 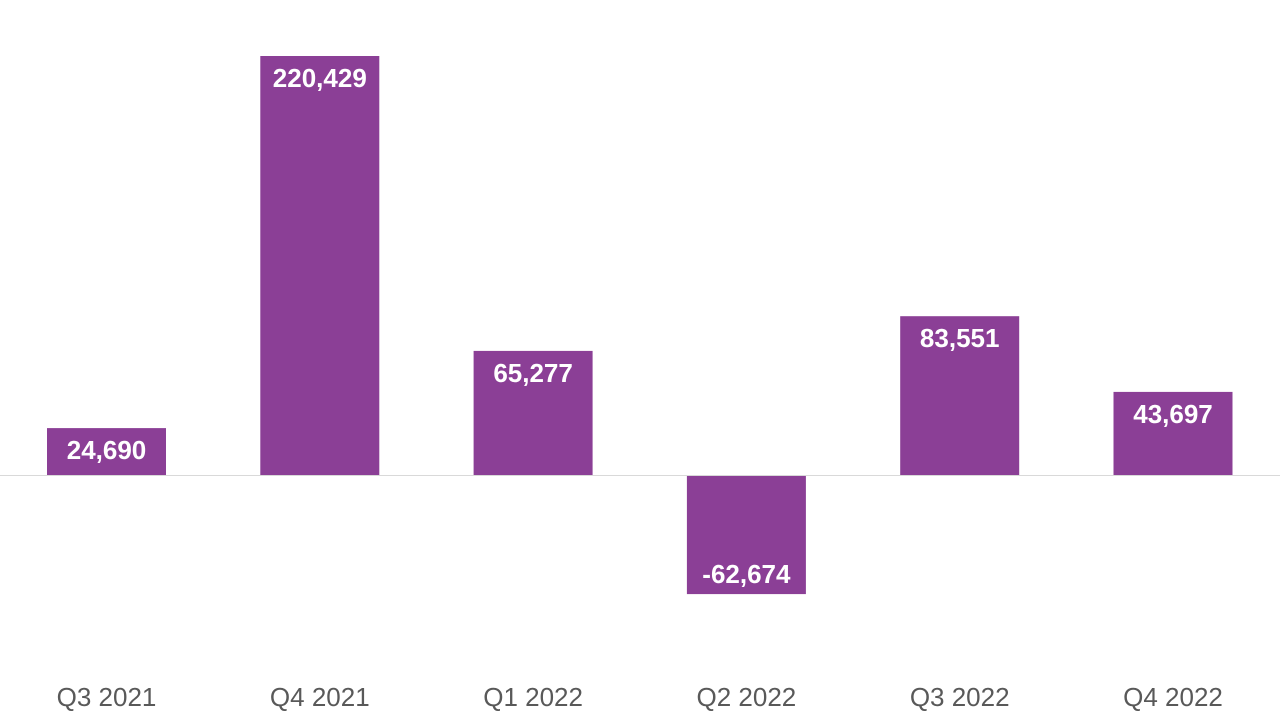 I want to click on value-label: -62,674, so click(x=746, y=574).